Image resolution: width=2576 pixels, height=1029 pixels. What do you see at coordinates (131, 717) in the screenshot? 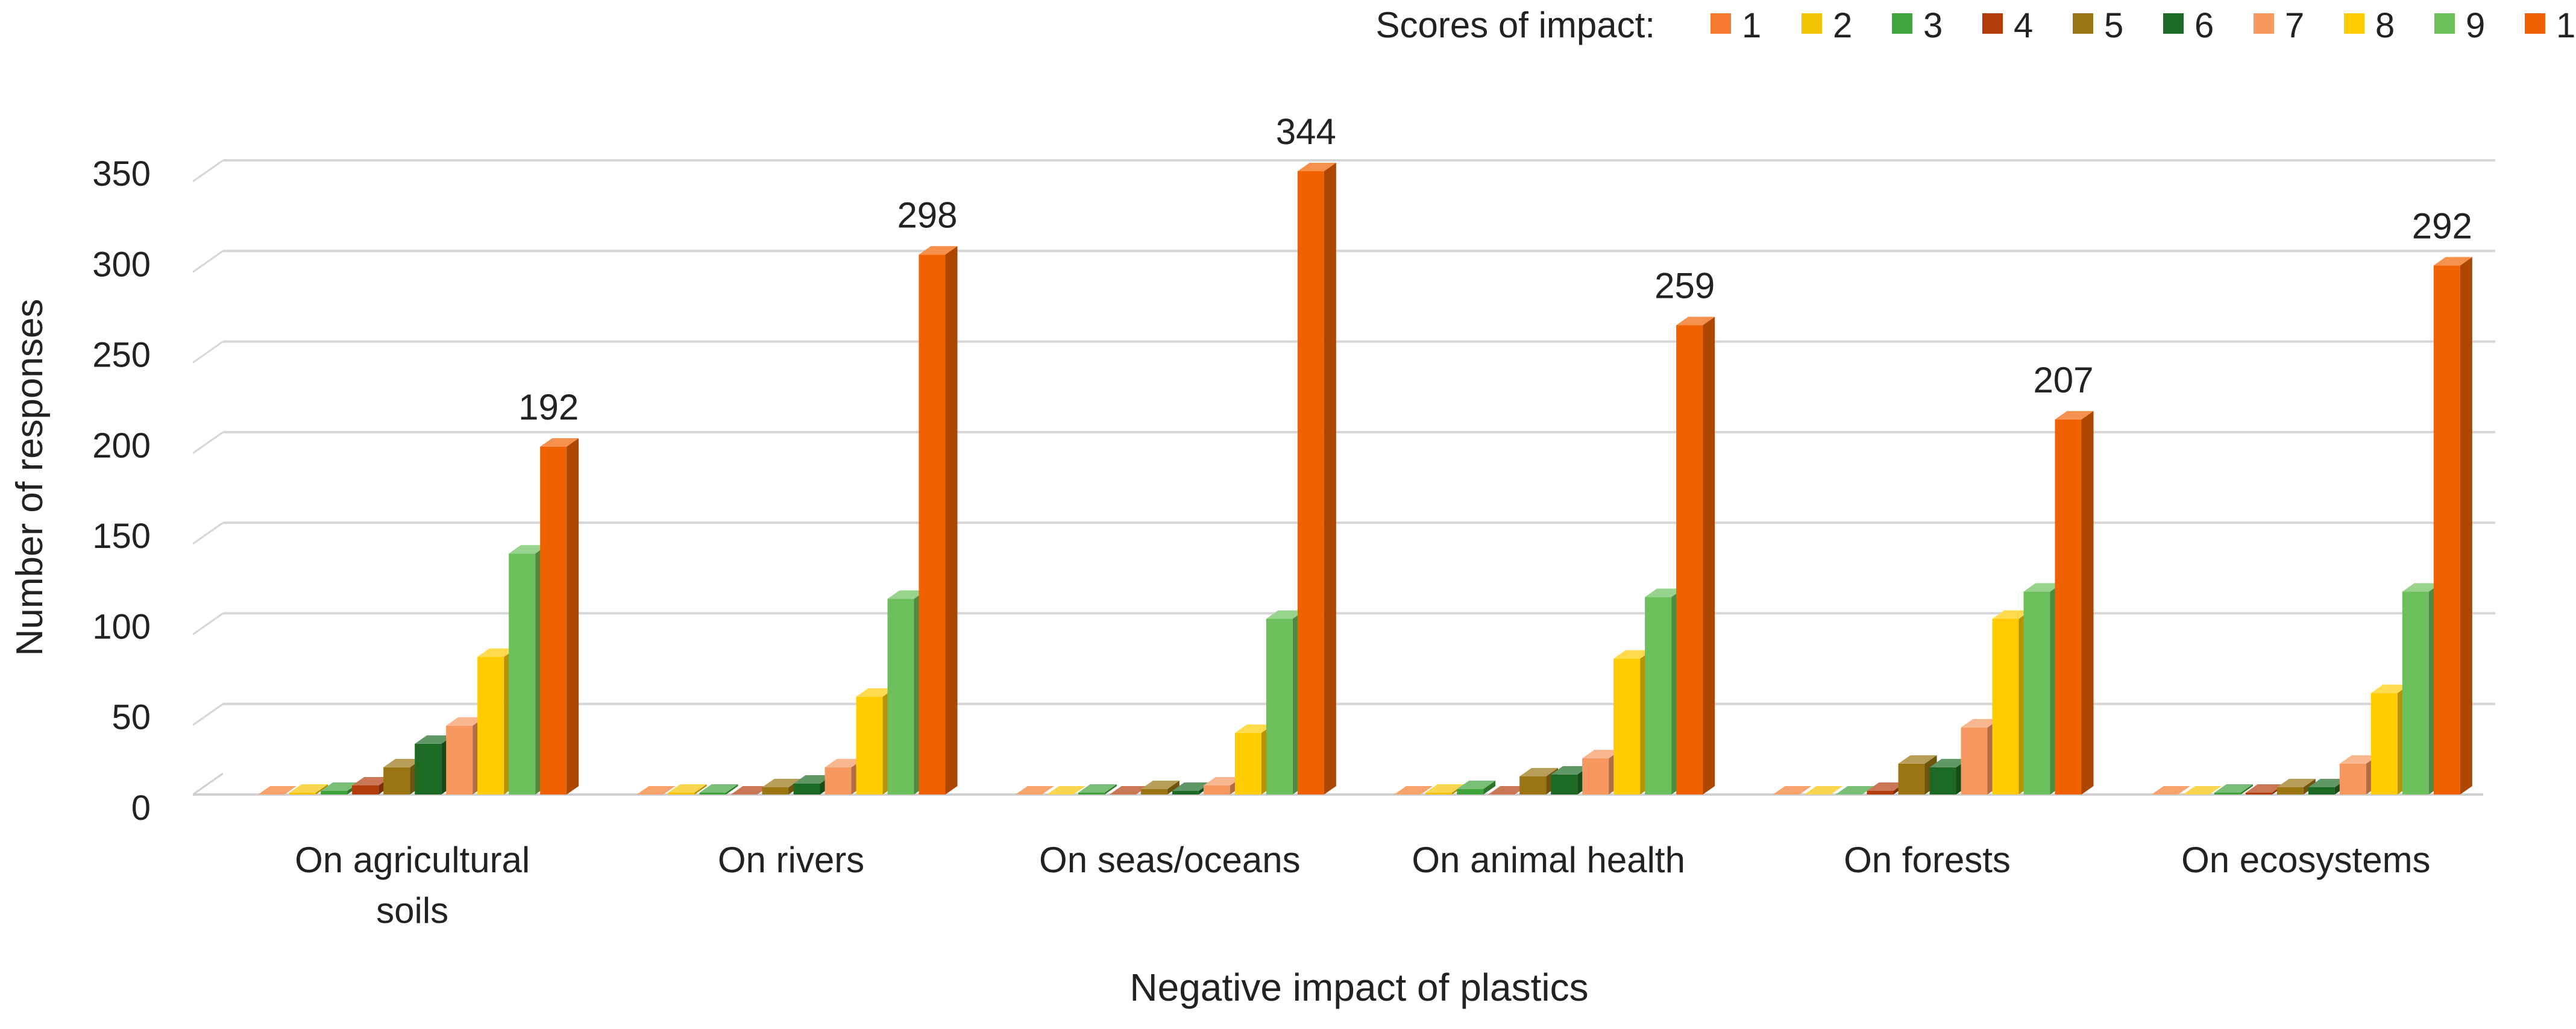
I see `y-tick-label: 50` at bounding box center [131, 717].